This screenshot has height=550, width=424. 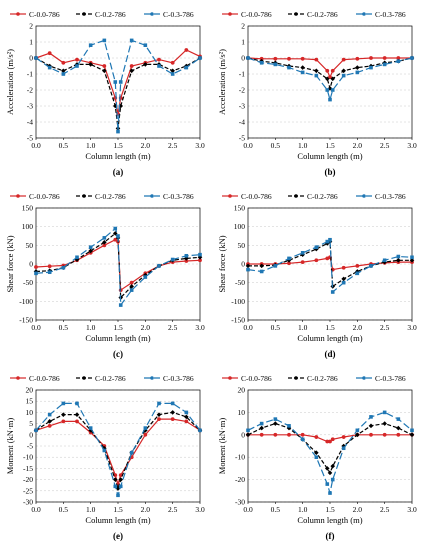 What do you see at coordinates (118, 354) in the screenshot?
I see `panel-label: (c)` at bounding box center [118, 354].